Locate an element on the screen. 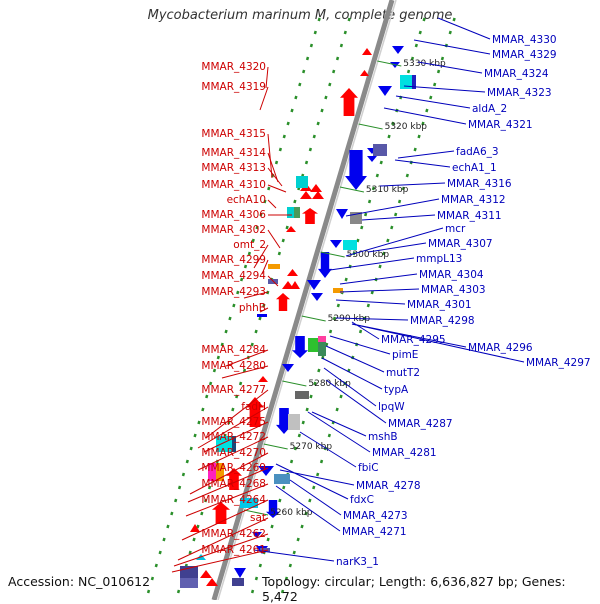  gene-label-right: mcr is located at coordinates (455, 229).